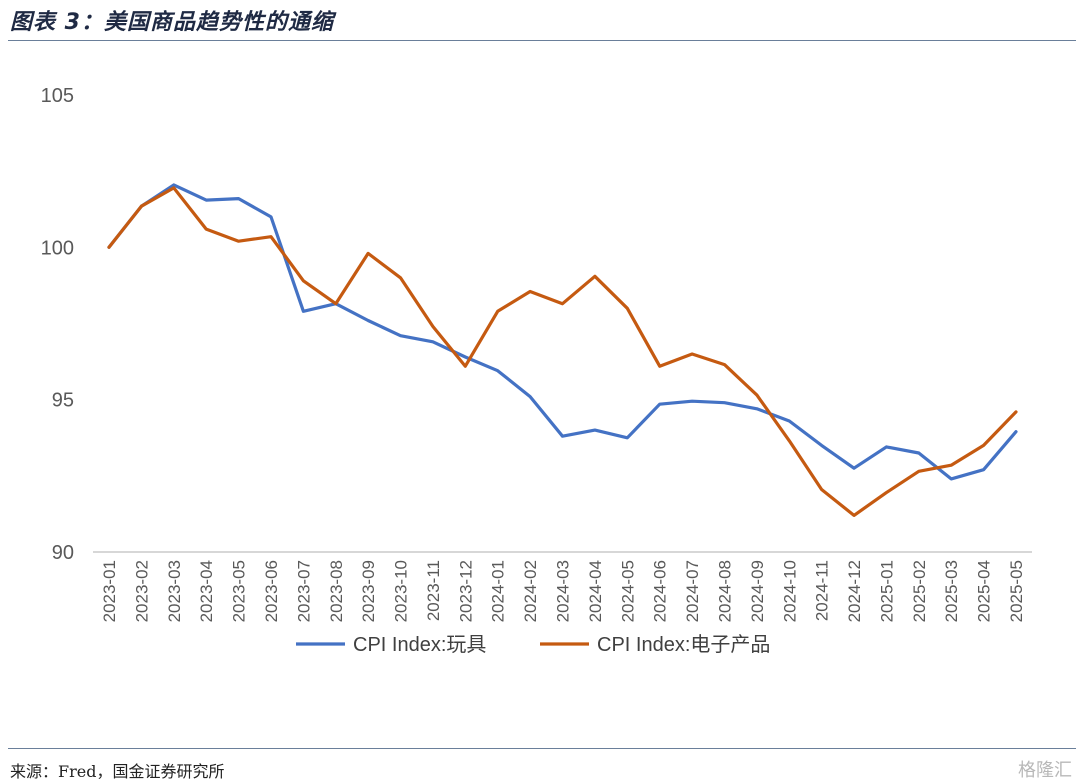 The height and width of the screenshot is (784, 1080). I want to click on x-tick-label: 2024-01, so click(498, 591).